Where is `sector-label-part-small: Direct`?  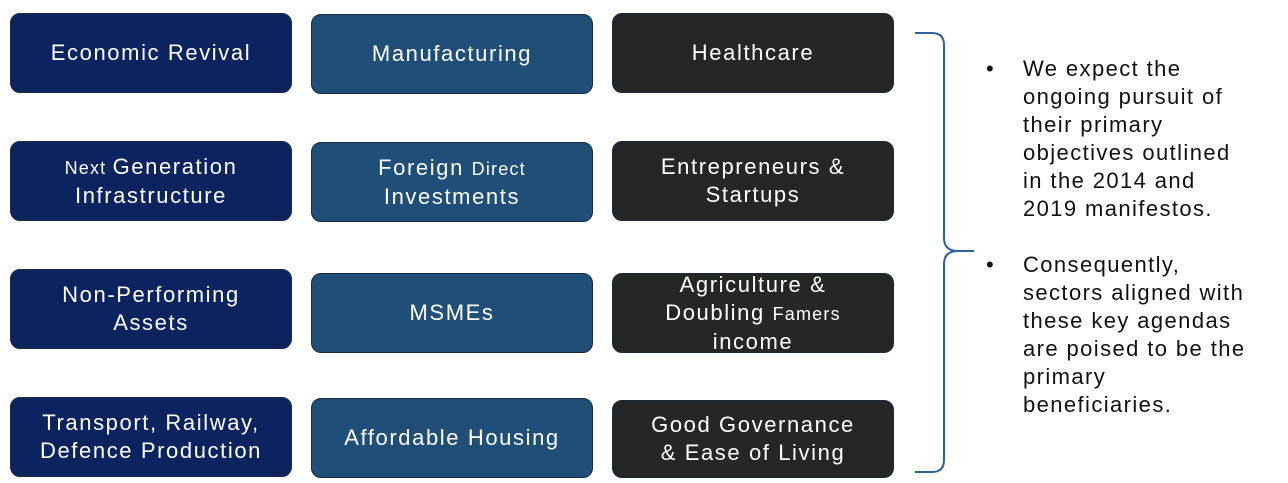 sector-label-part-small: Direct is located at coordinates (498, 168).